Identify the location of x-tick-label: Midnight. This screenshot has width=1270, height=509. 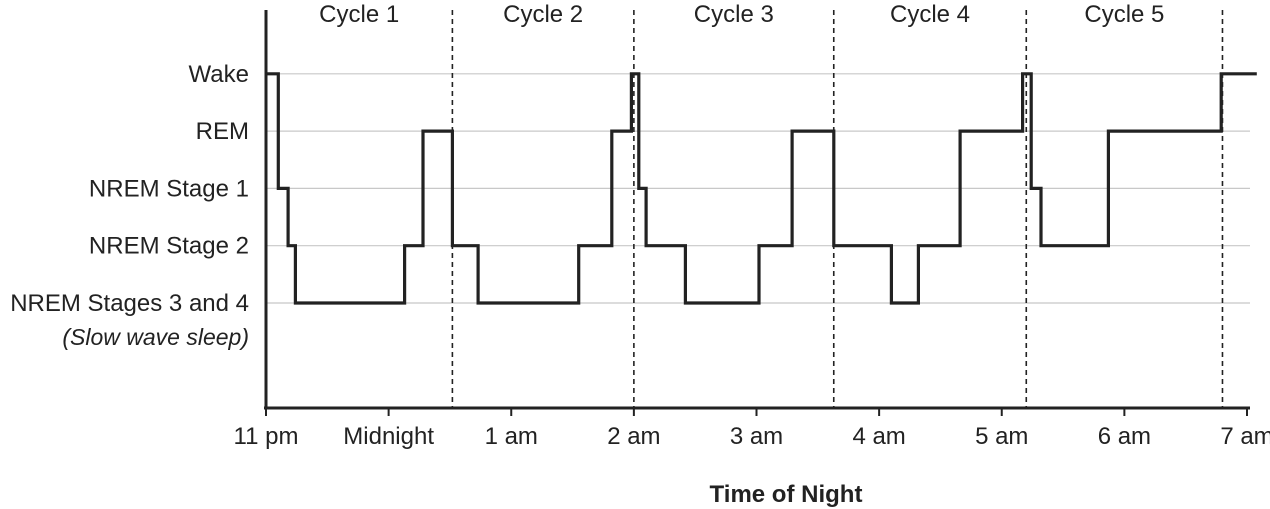
(388, 436).